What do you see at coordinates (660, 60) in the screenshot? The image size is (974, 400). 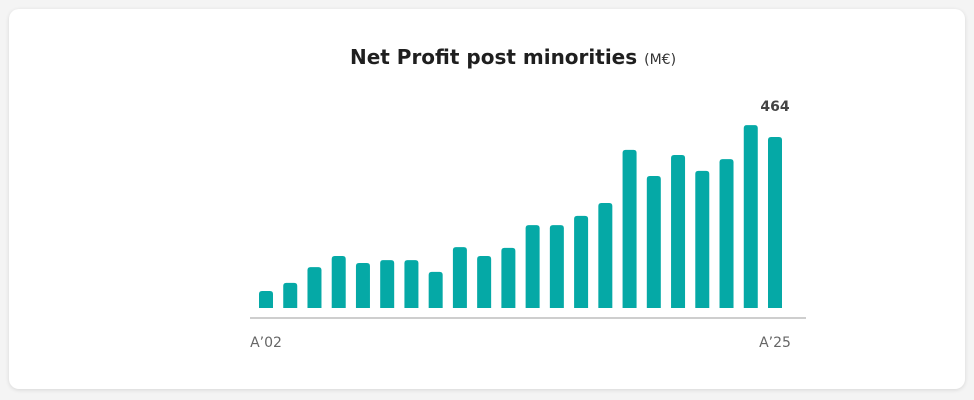 I see `unit: (M€)` at bounding box center [660, 60].